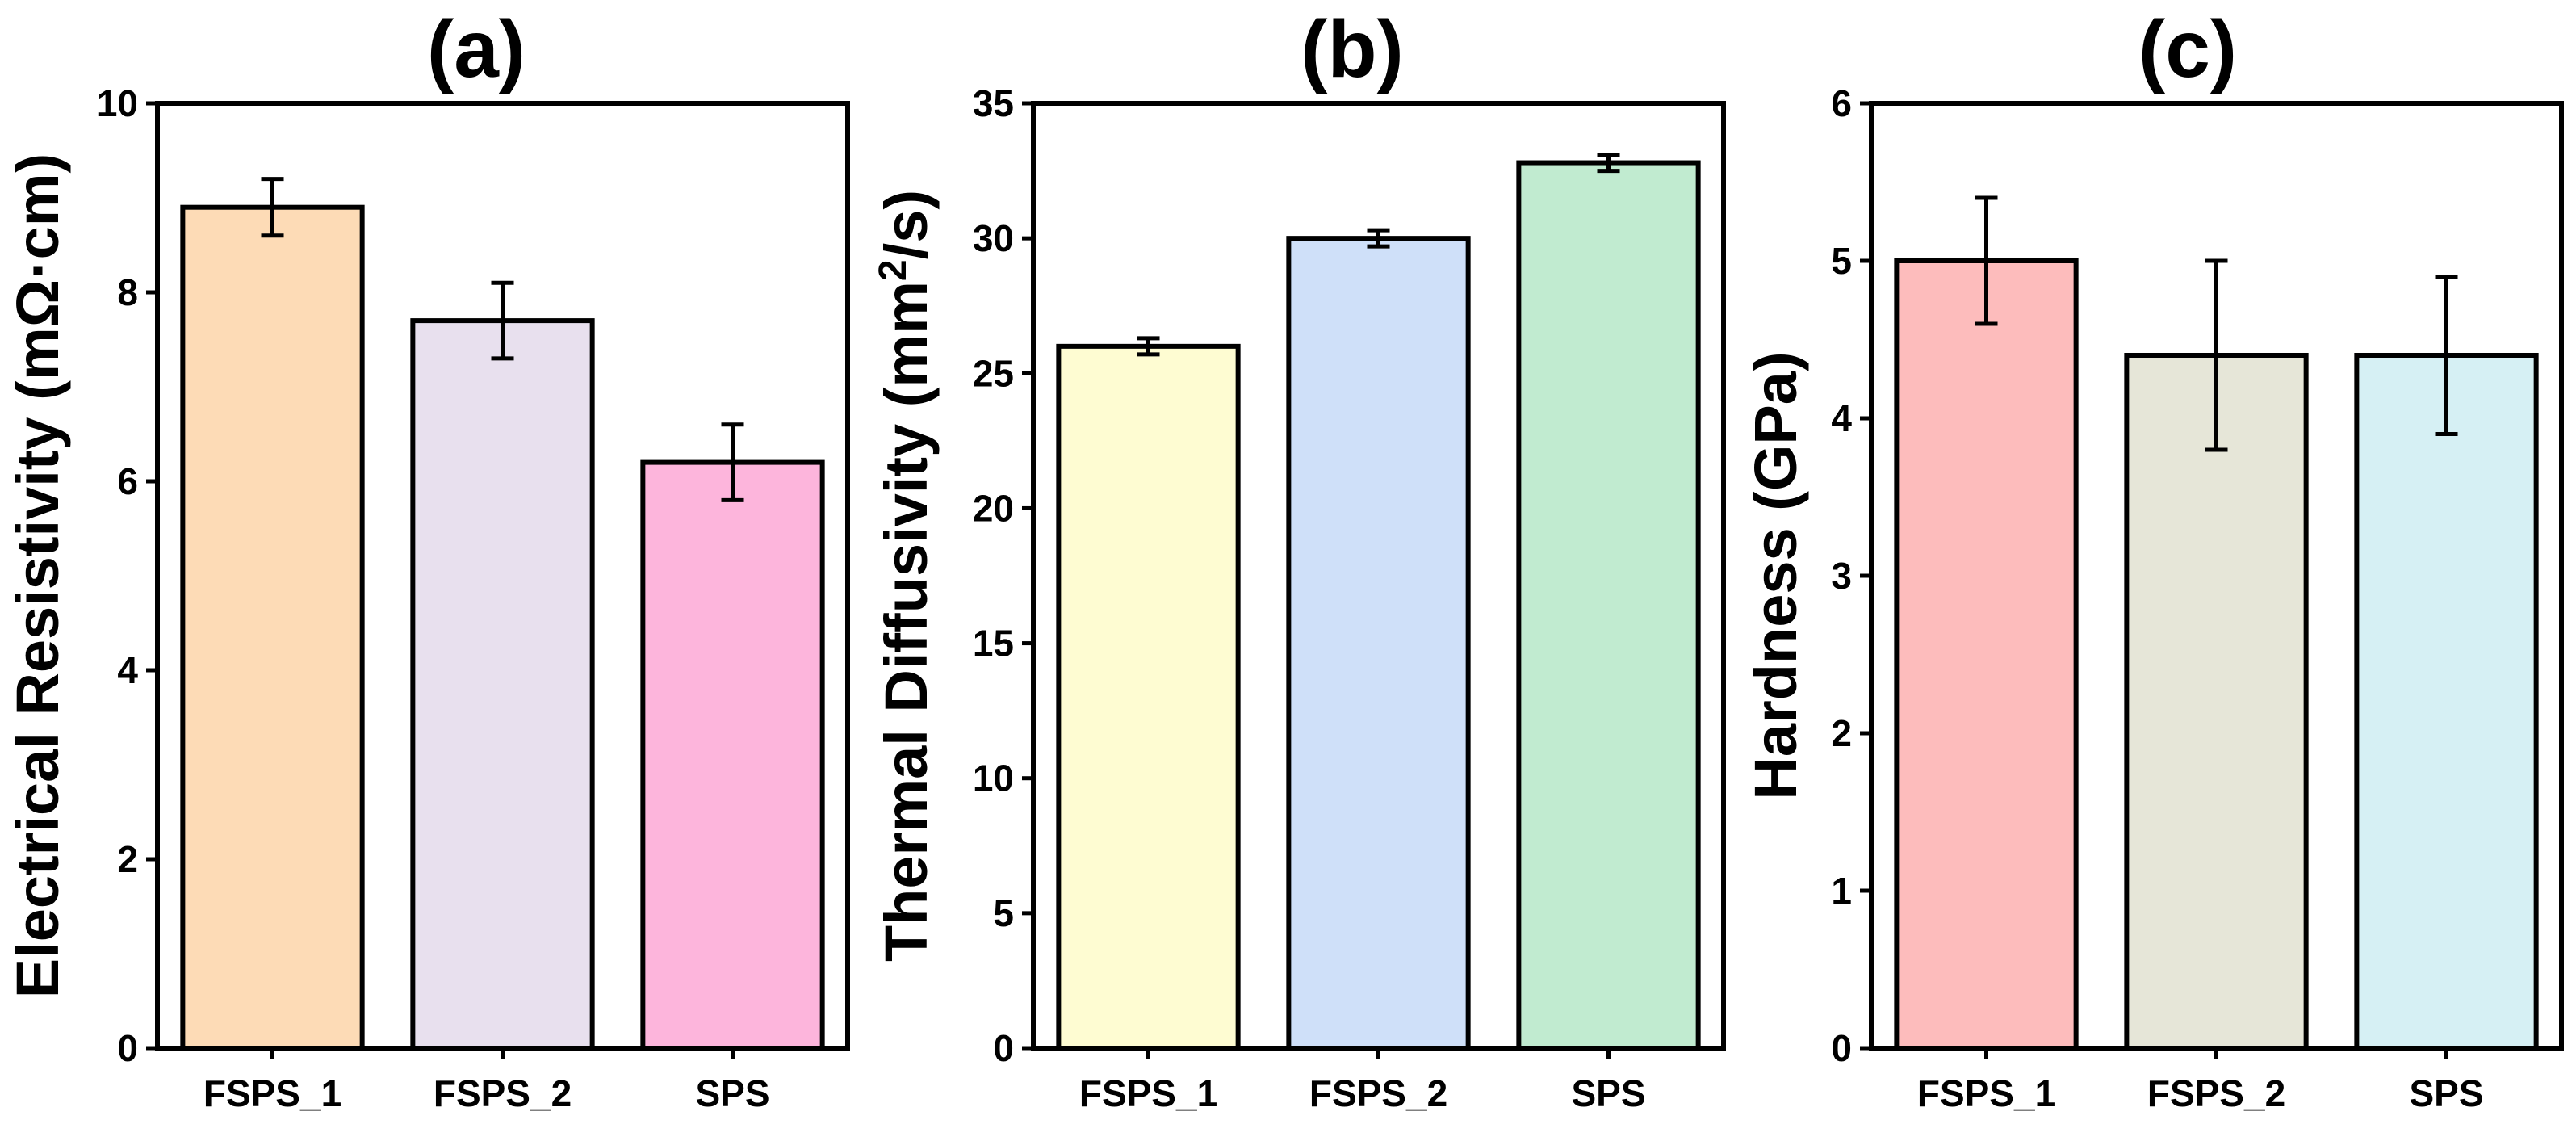  Describe the element at coordinates (906, 621) in the screenshot. I see `y-axis-label-part: Thermal Diffusivity (mm` at that location.